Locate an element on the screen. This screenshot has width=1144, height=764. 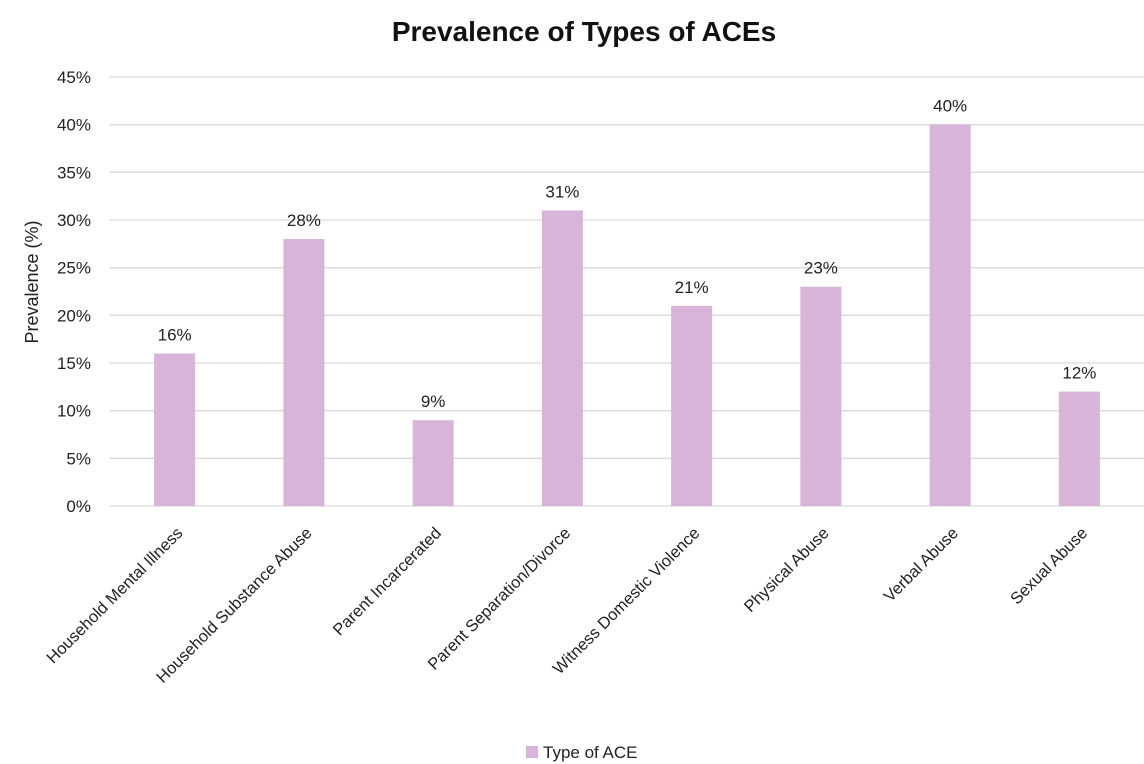
y-tick-label: 10% is located at coordinates (74, 411).